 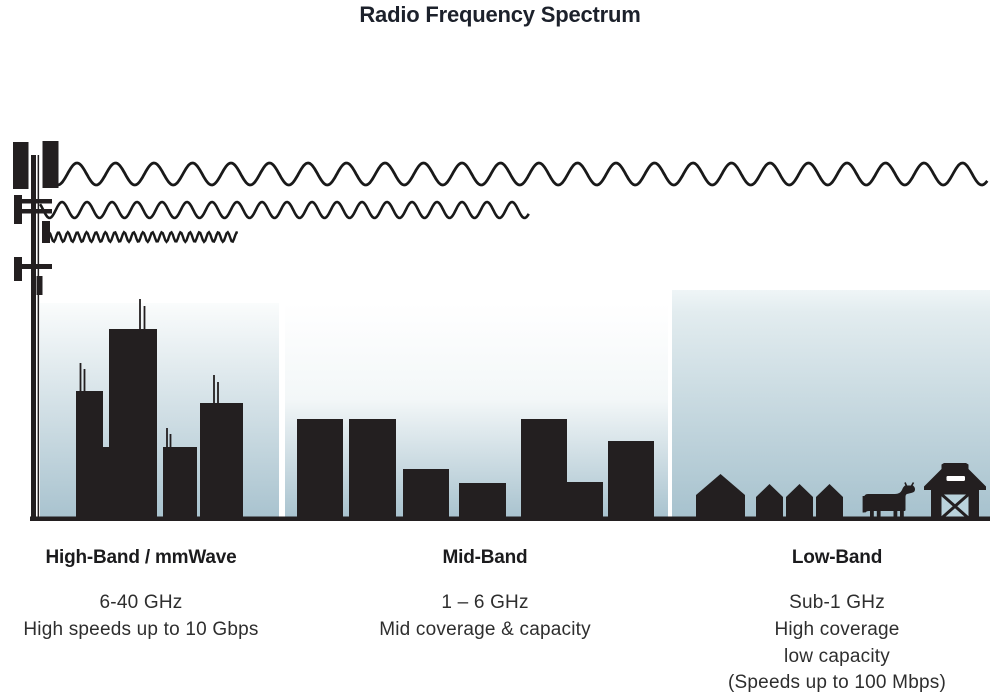 What do you see at coordinates (475, 469) in the screenshot?
I see `midrise-buildings-icon` at bounding box center [475, 469].